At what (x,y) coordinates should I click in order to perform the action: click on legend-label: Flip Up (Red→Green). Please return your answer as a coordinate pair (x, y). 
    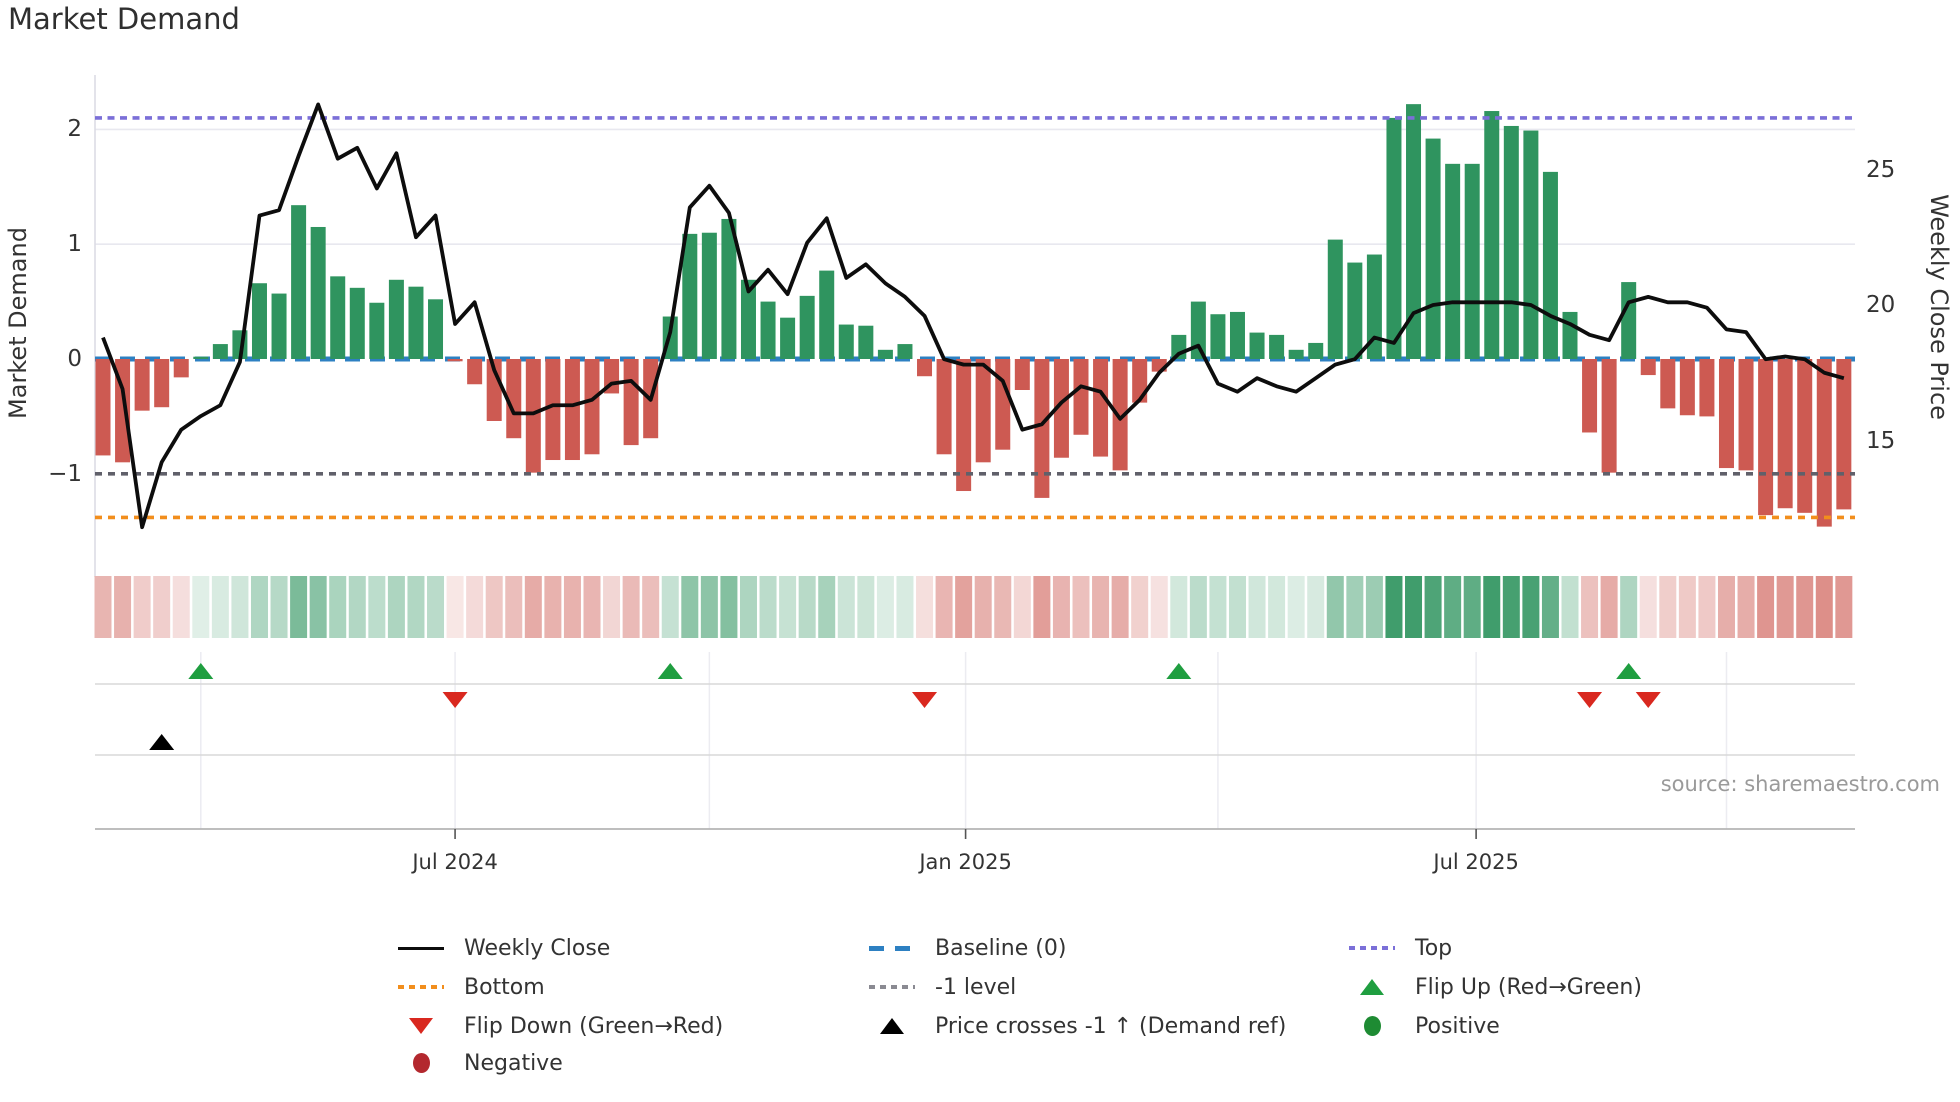
    Looking at the image, I should click on (1528, 987).